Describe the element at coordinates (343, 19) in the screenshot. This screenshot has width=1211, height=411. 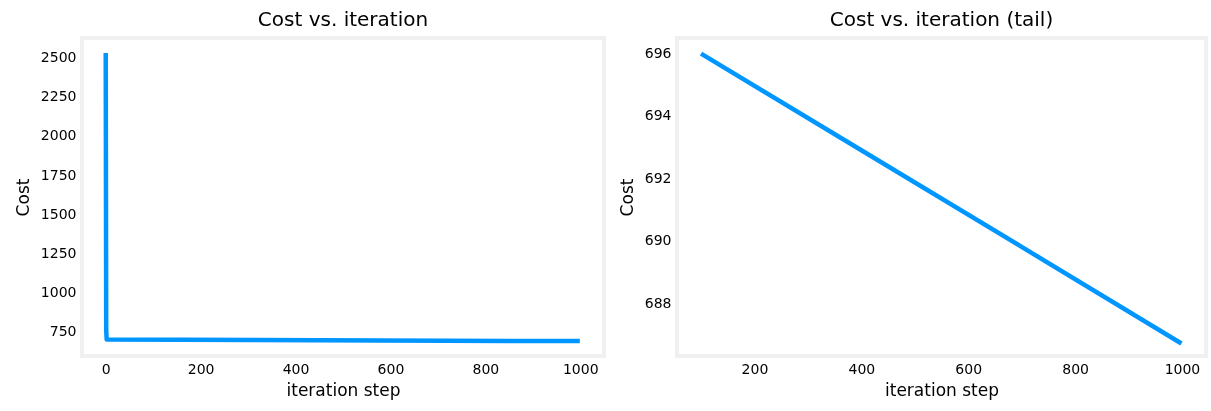
I see `chart-title: Cost vs. iteration` at that location.